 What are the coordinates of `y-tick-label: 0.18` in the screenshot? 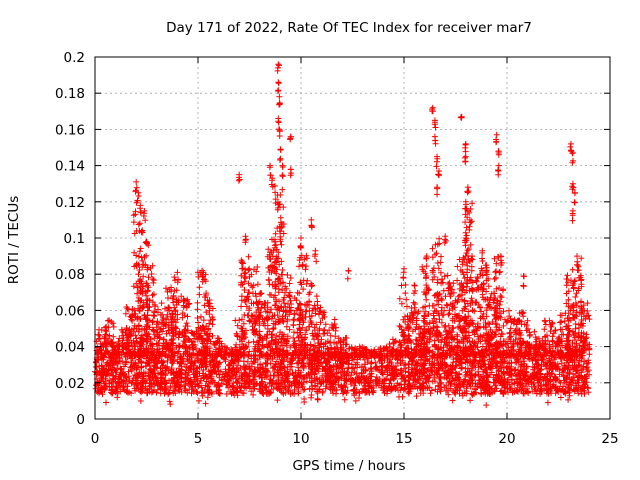 It's located at (70, 94).